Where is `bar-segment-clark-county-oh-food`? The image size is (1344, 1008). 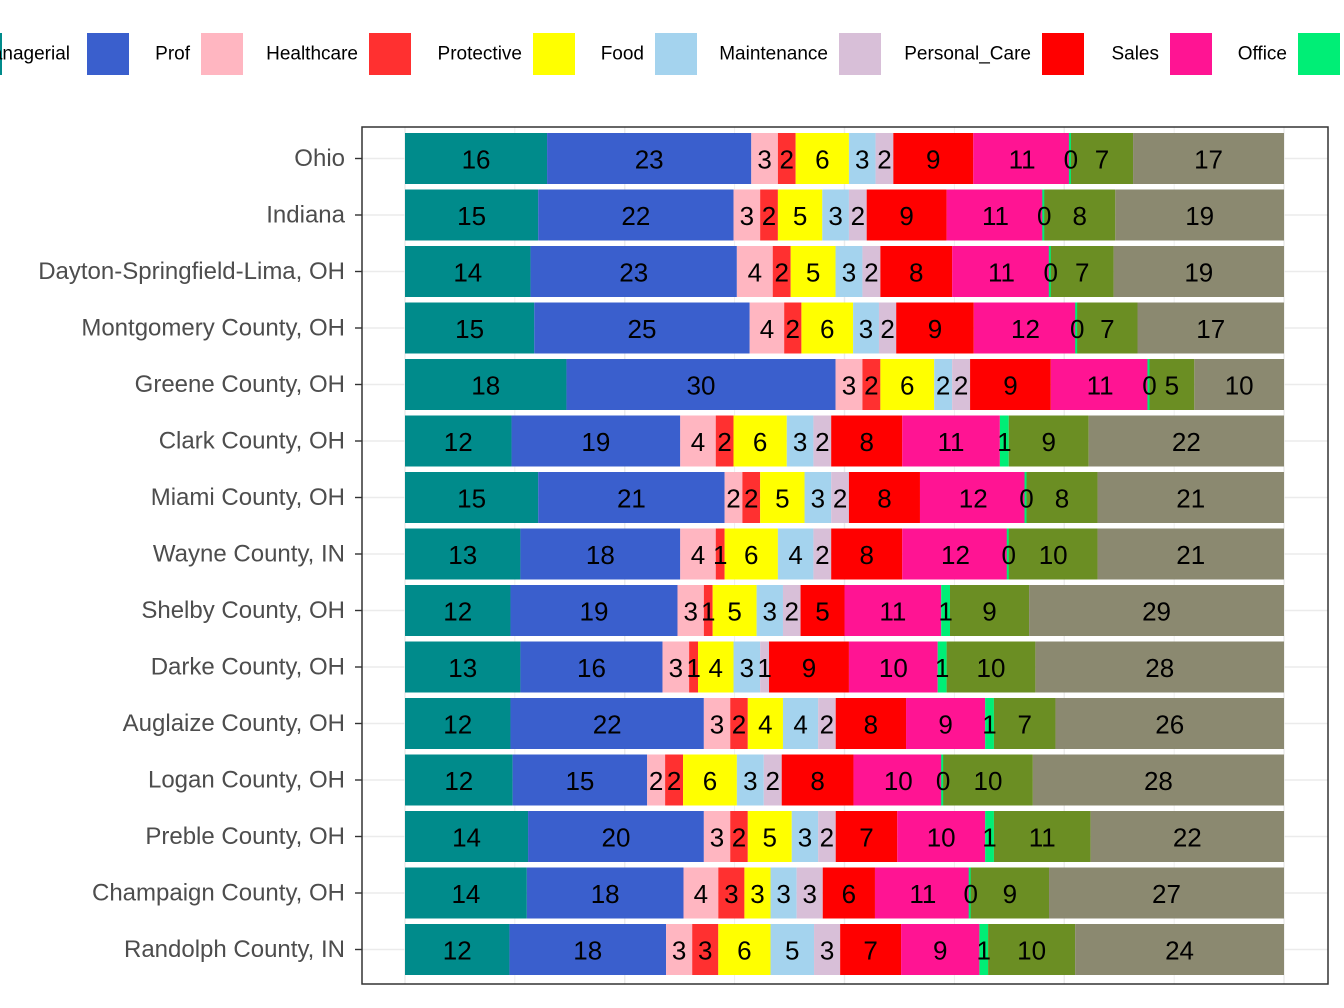 bar-segment-clark-county-oh-food is located at coordinates (760, 441).